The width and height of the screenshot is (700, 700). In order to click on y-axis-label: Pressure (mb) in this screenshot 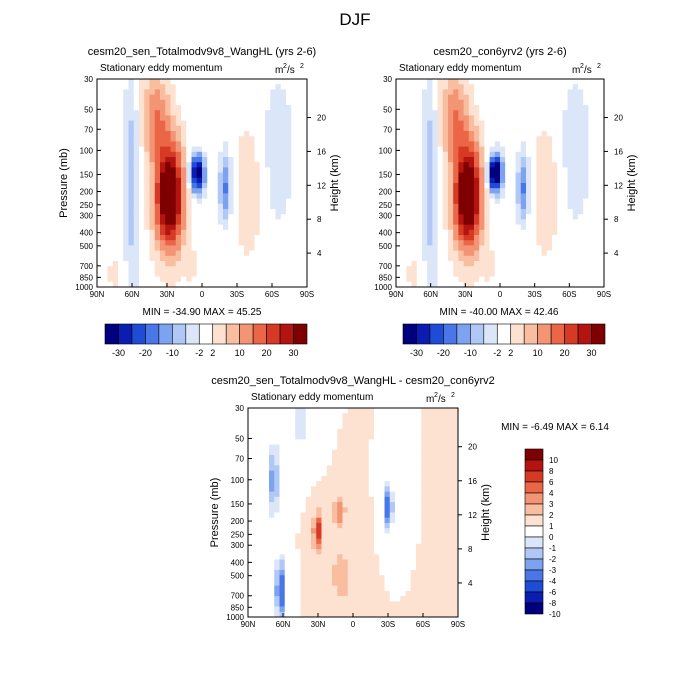, I will do `click(215, 513)`.